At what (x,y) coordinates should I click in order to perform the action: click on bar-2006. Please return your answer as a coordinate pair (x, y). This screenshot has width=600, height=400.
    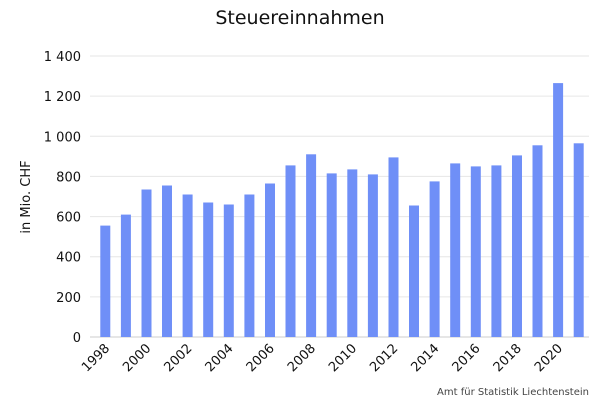
    Looking at the image, I should click on (270, 260).